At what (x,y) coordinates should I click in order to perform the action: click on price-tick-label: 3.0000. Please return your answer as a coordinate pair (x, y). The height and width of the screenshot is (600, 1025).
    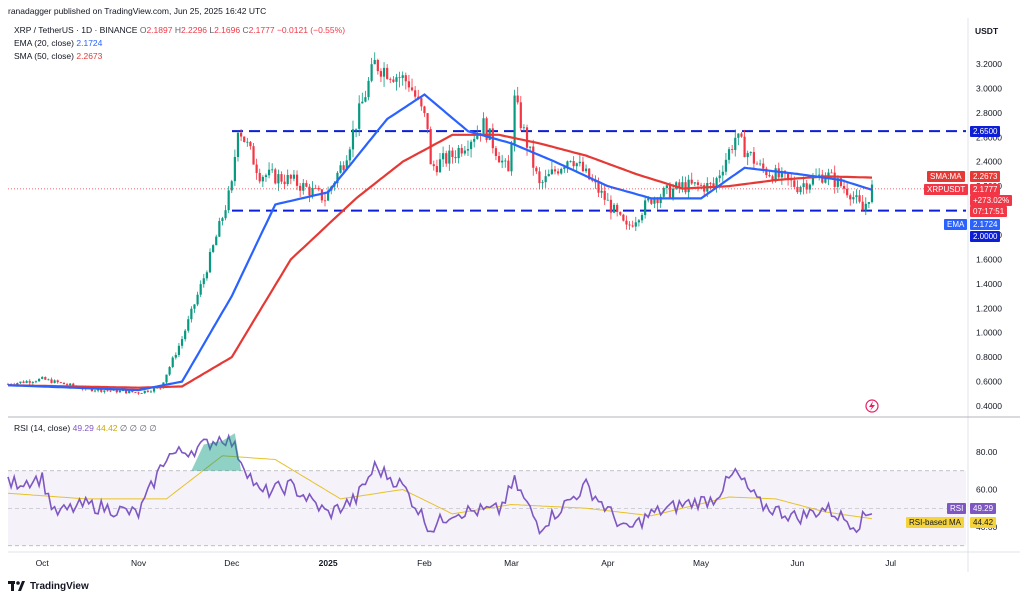
    Looking at the image, I should click on (989, 88).